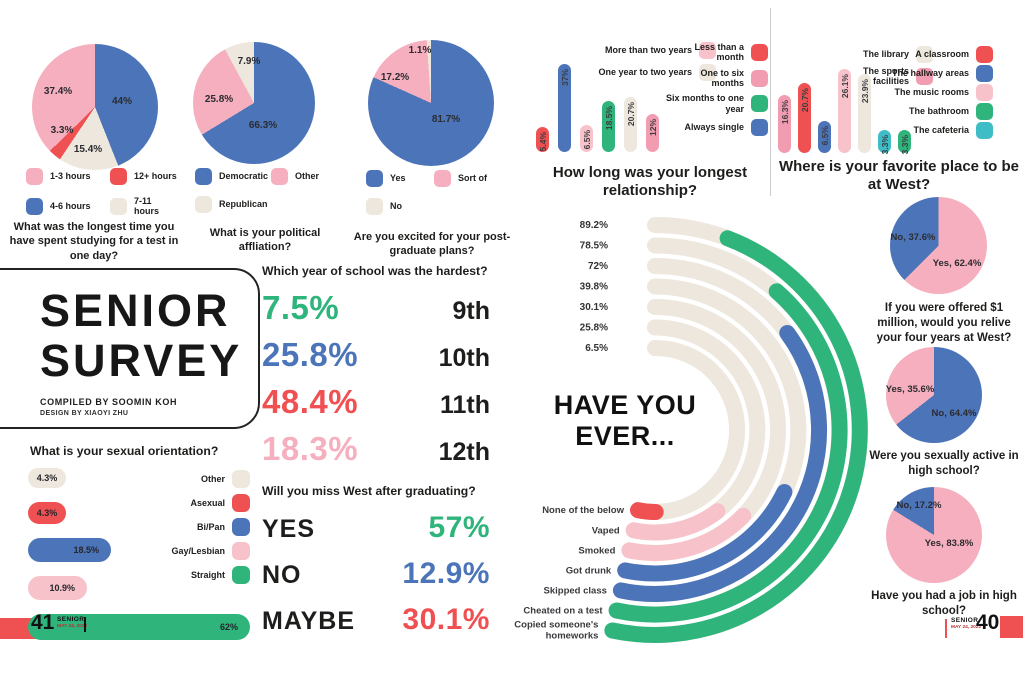 This screenshot has height=685, width=1023. I want to click on legend-item-yes: Yes, so click(400, 178).